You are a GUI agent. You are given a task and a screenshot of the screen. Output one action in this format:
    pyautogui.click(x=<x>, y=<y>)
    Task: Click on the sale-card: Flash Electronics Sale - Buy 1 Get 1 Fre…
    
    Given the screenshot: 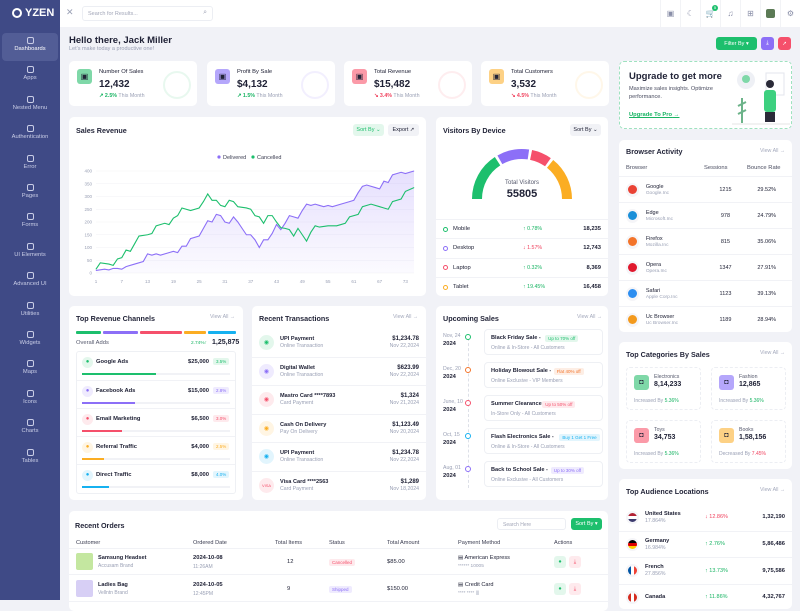 What is the action you would take?
    pyautogui.click(x=543, y=441)
    